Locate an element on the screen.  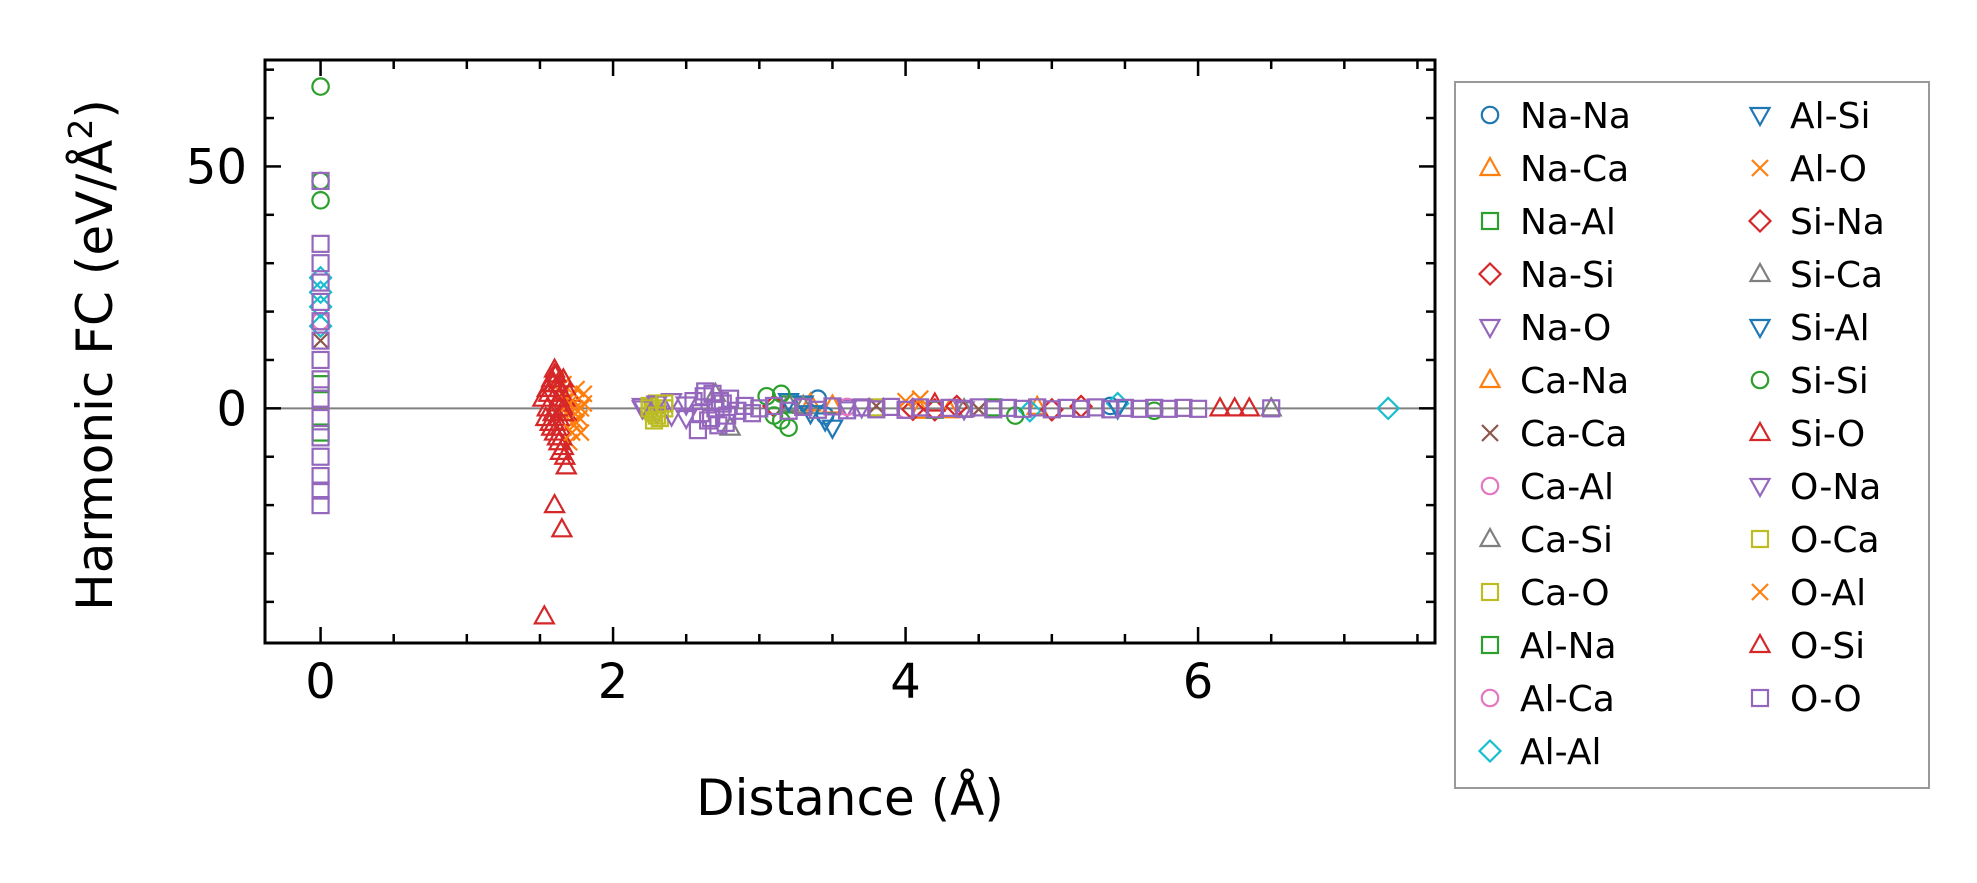
legend-entry-ca-o: Ca-O is located at coordinates (1545, 593).